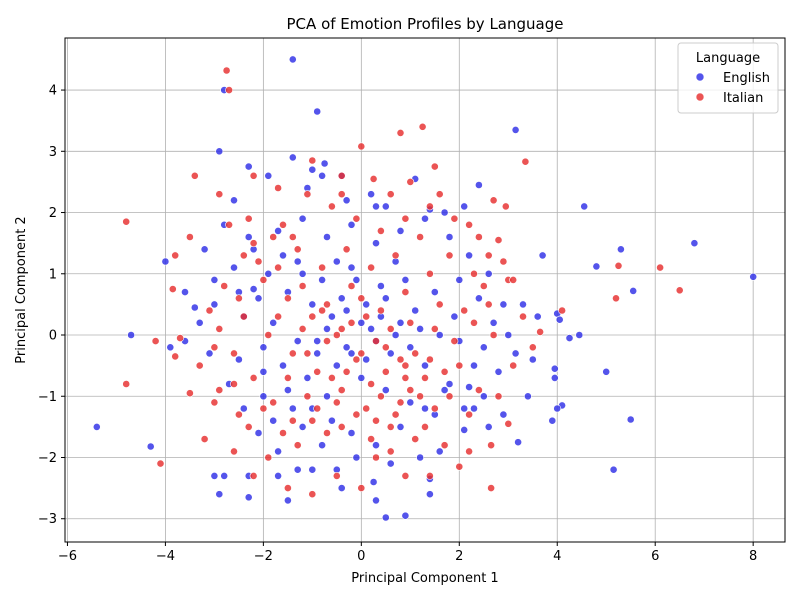 Image resolution: width=800 pixels, height=600 pixels. I want to click on x-tick-label: 8, so click(753, 556).